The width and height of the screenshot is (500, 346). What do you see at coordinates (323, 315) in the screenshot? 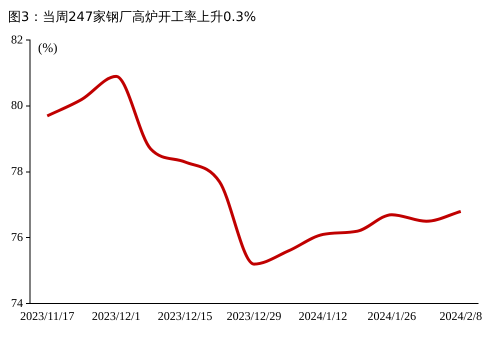
I see `x-tick-label: 2024/1/12` at bounding box center [323, 315].